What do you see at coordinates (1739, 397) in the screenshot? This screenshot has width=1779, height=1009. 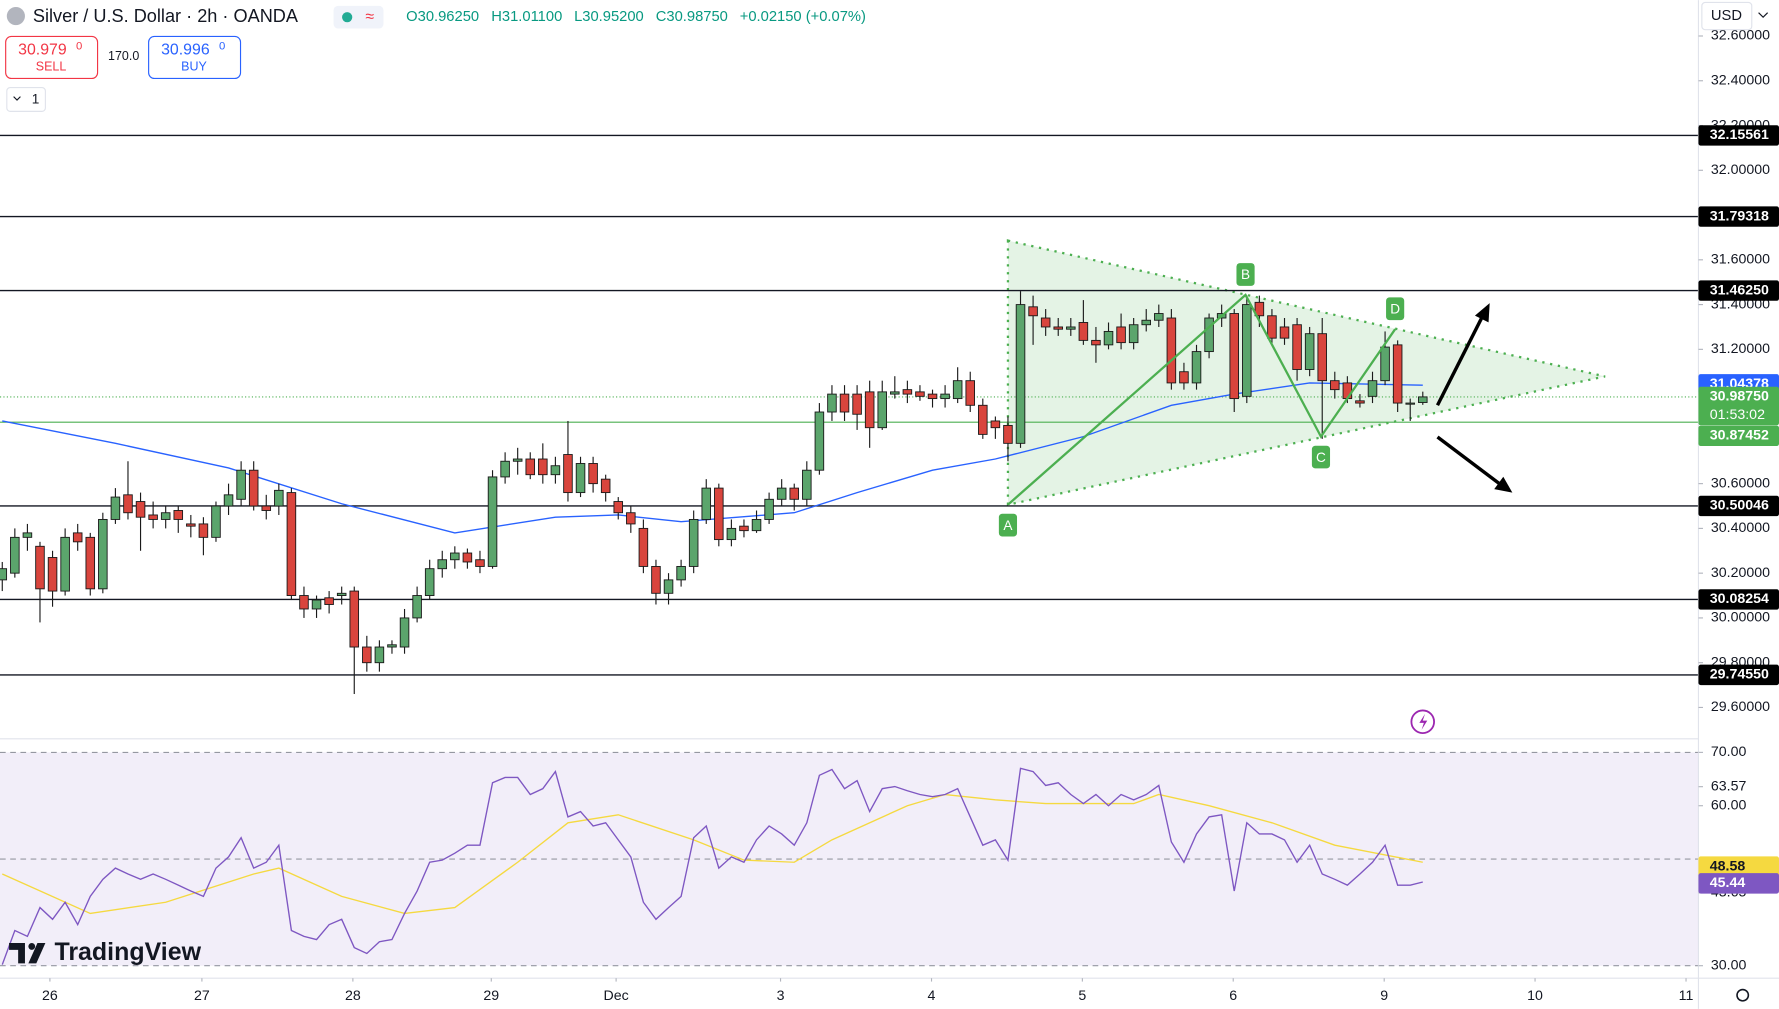 I see `current-badge-label: 30.98750` at bounding box center [1739, 397].